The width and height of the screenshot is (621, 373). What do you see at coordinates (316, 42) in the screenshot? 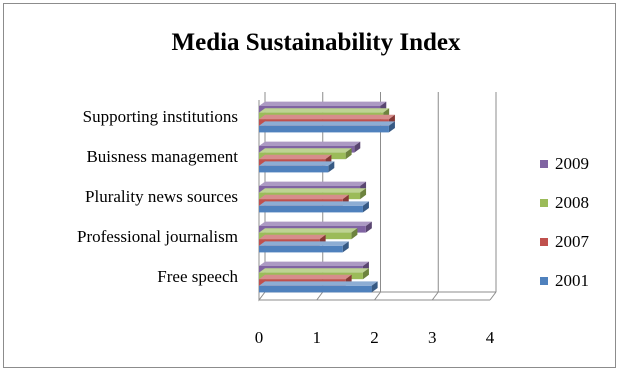
I see `chart-title: Media Sustainability Index` at bounding box center [316, 42].